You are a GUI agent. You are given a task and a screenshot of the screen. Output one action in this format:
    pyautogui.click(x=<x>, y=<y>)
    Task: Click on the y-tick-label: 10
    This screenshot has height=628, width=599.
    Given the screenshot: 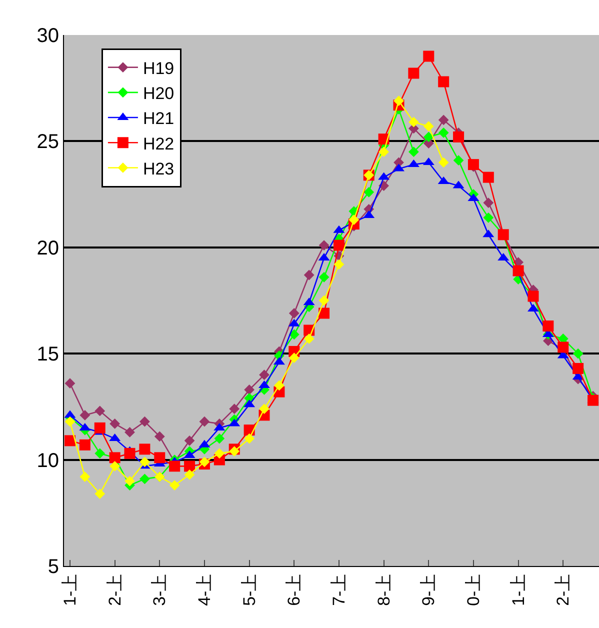 What is the action you would take?
    pyautogui.click(x=47, y=461)
    